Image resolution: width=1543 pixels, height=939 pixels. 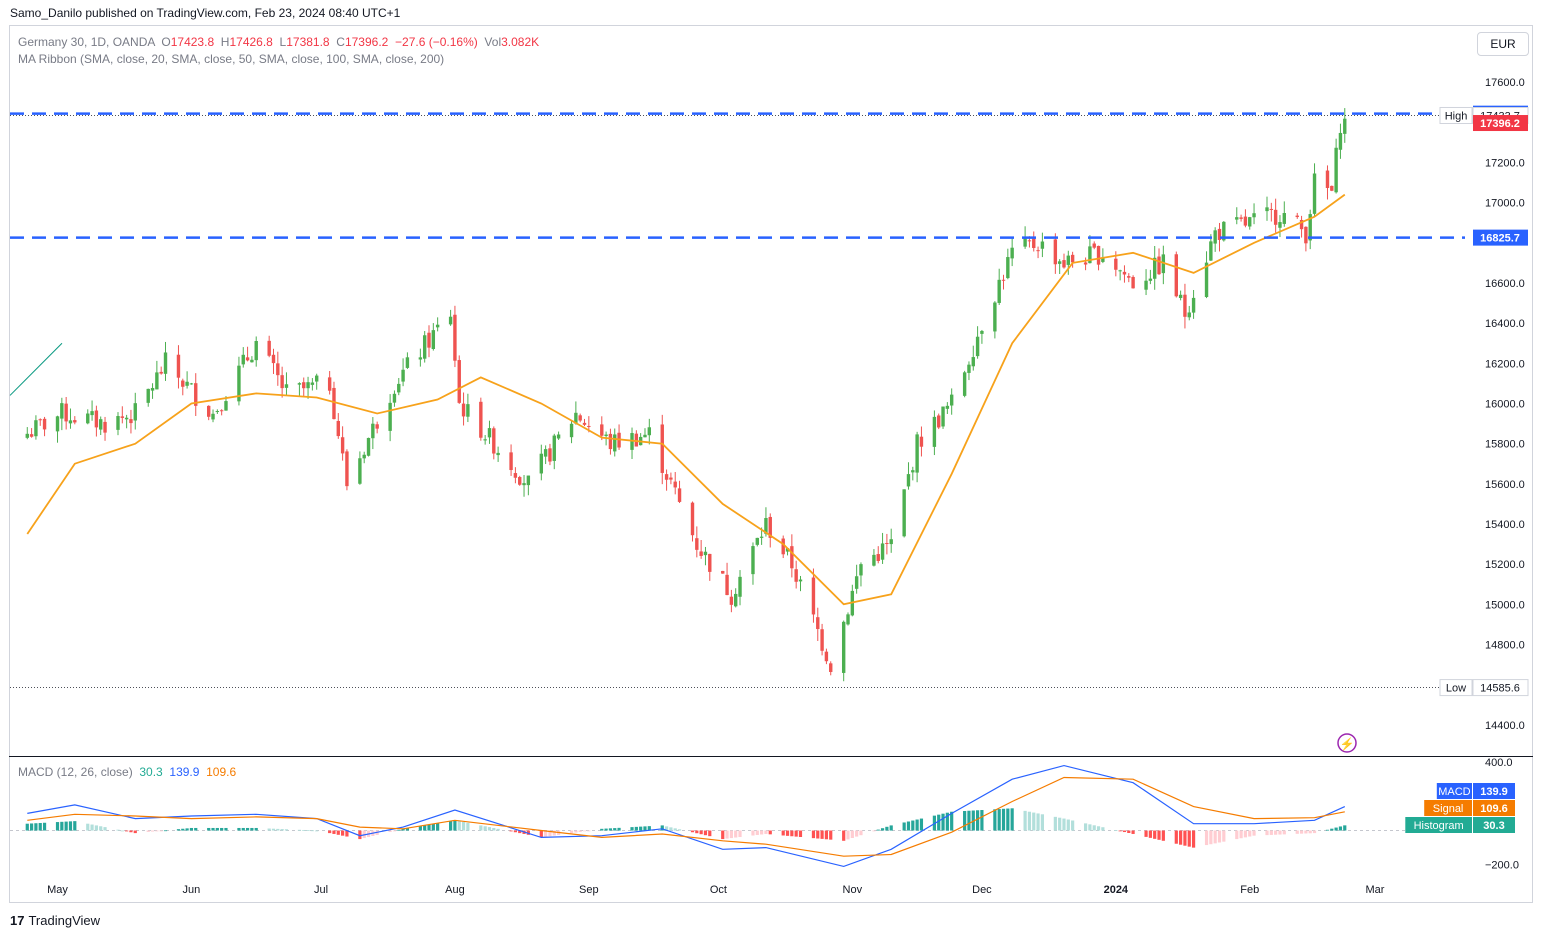 What do you see at coordinates (1505, 565) in the screenshot?
I see `price-axis-tick: 15200.0` at bounding box center [1505, 565].